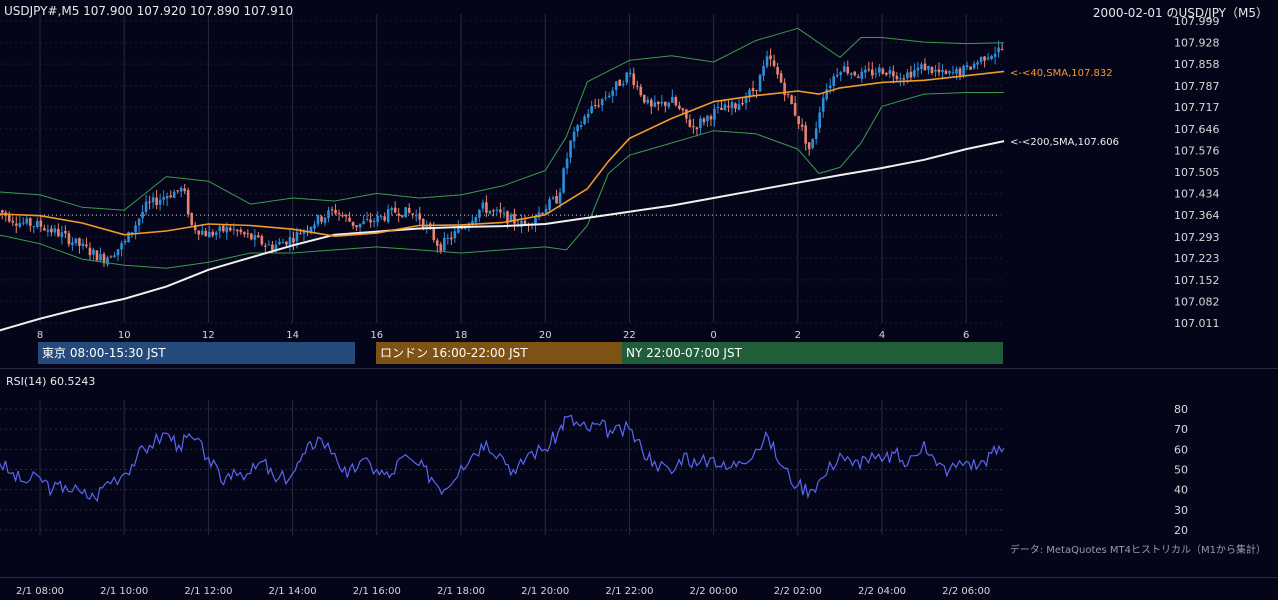 The image size is (1278, 600). I want to click on price-tick-label: 107.858, so click(1197, 64).